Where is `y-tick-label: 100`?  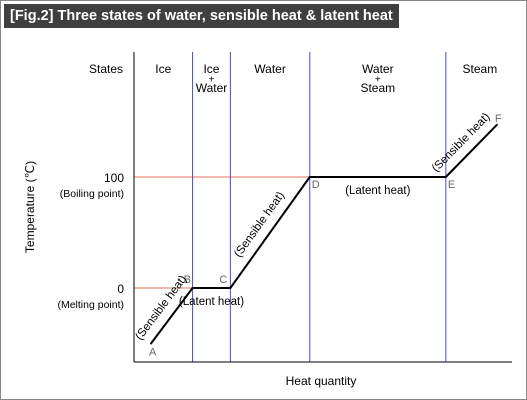
y-tick-label: 100 is located at coordinates (114, 178).